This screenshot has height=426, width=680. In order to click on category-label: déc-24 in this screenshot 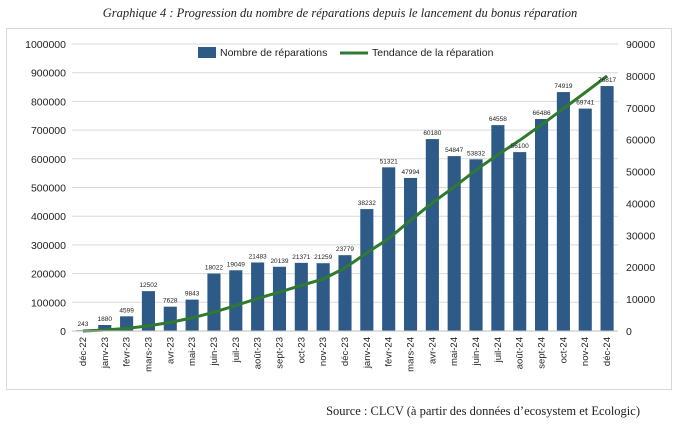, I will do `click(607, 351)`.